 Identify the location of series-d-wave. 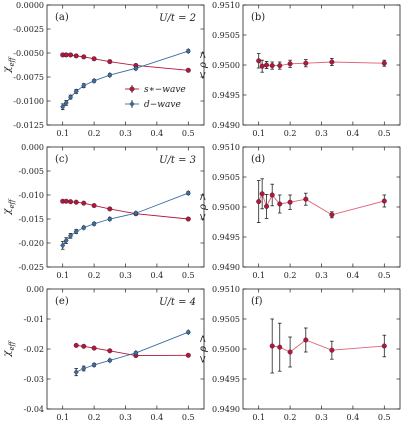
(132, 353).